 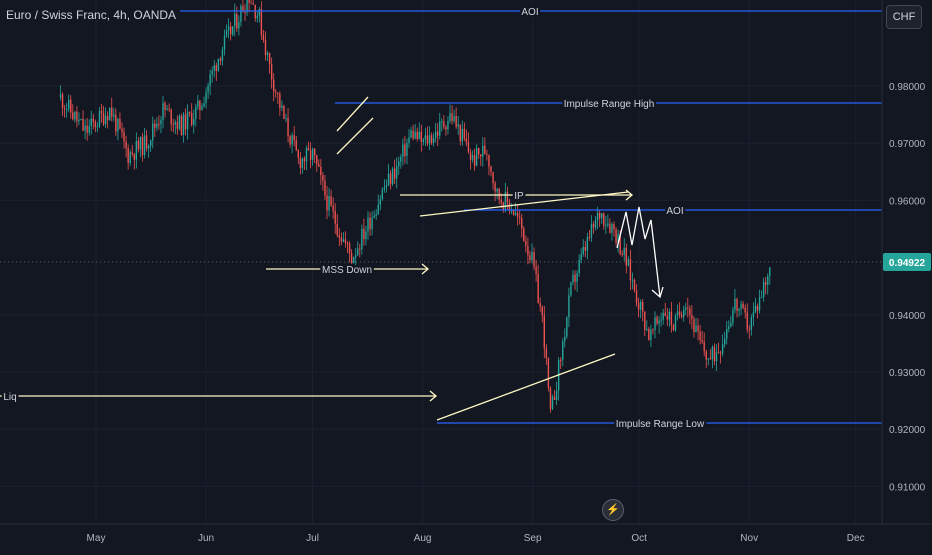 I want to click on lower-trendline, so click(x=526, y=387).